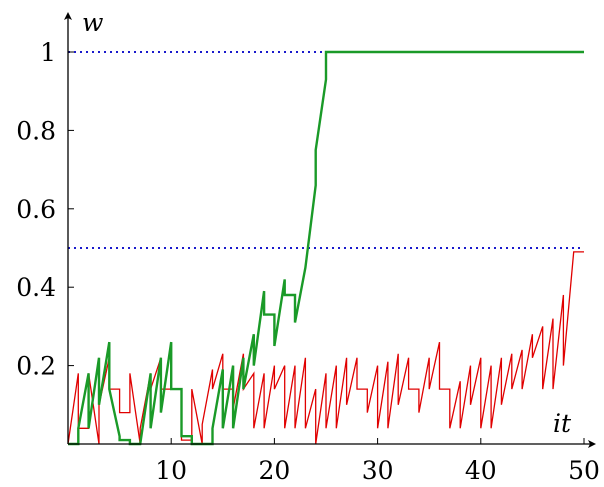  Describe the element at coordinates (36, 130) in the screenshot. I see `y-tick-label: 0.8` at that location.